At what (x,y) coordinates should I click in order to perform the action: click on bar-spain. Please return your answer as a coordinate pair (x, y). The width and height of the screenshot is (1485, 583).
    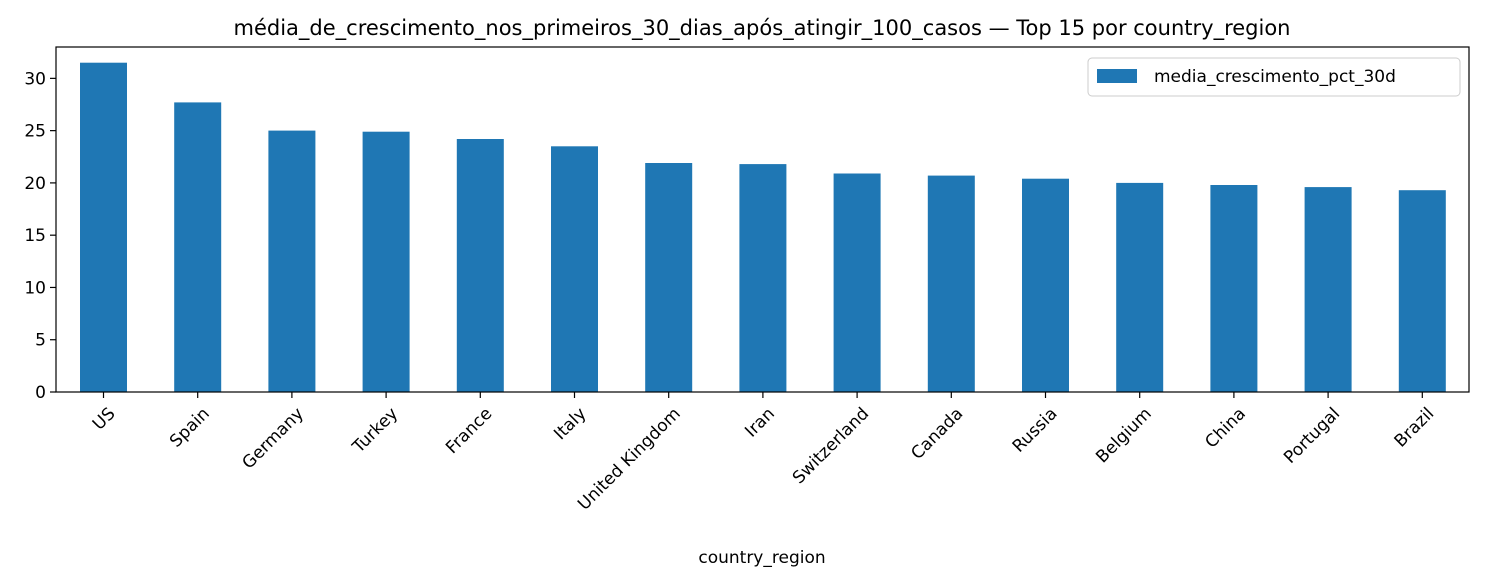
    Looking at the image, I should click on (198, 247).